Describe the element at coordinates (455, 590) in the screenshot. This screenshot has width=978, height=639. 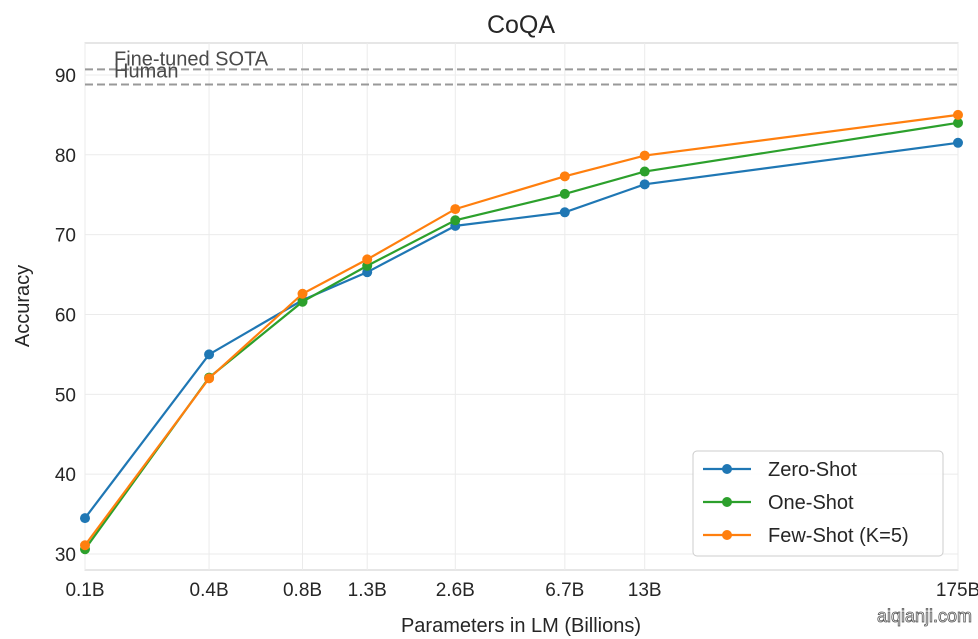
I see `x-tick-label: 2.6B` at that location.